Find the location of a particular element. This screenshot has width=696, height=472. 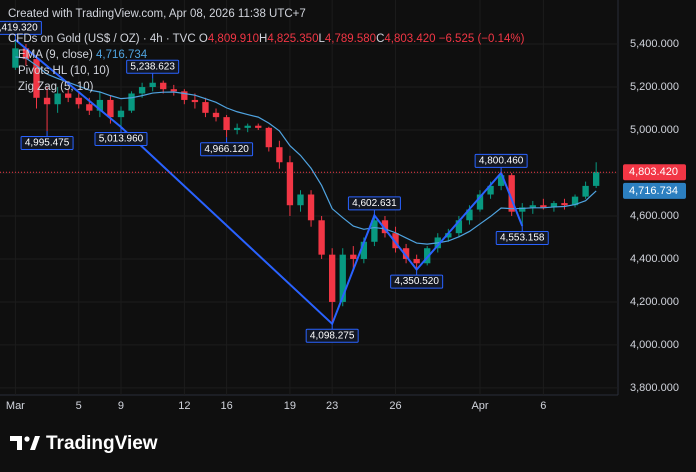

ohlc-key: H is located at coordinates (263, 39).